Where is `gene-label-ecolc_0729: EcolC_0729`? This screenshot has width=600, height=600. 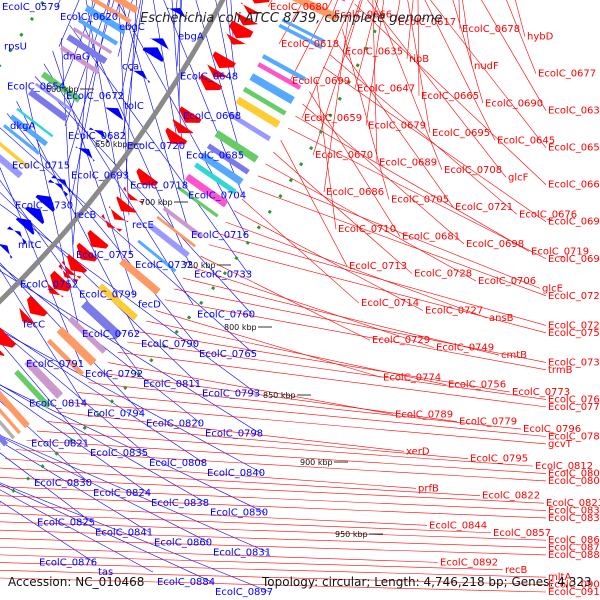
gene-label-ecolc_0729: EcolC_0729 is located at coordinates (401, 340).